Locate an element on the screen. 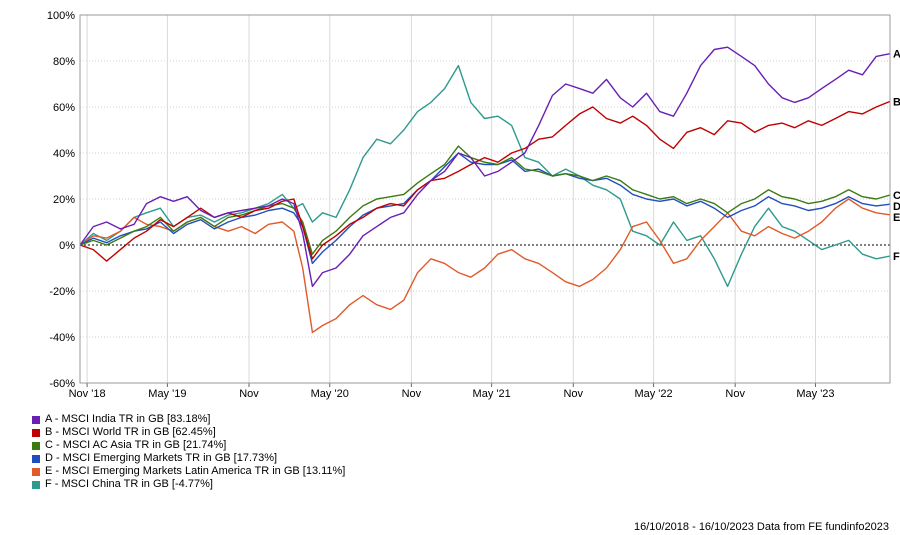 The image size is (900, 535). end-labels: A B CDE F is located at coordinates (896, 156).